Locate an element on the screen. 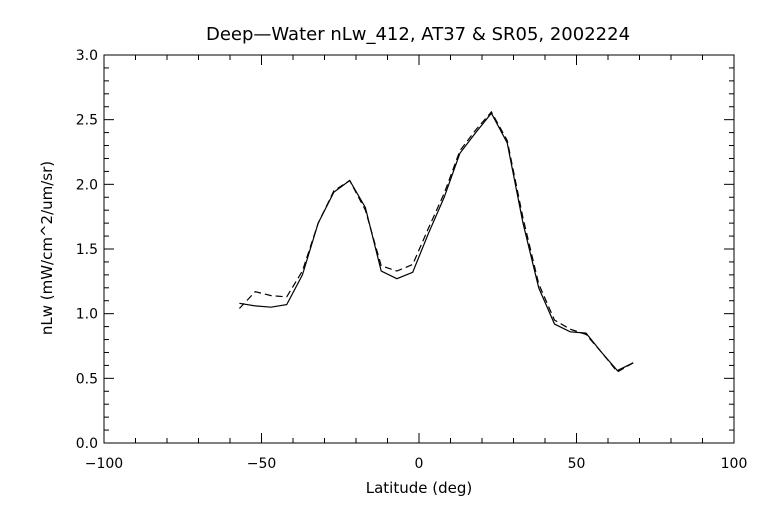 Image resolution: width=768 pixels, height=512 pixels. chart-title: Deep—Water nLw_412, AT37 & SR05, 2002224 is located at coordinates (418, 34).